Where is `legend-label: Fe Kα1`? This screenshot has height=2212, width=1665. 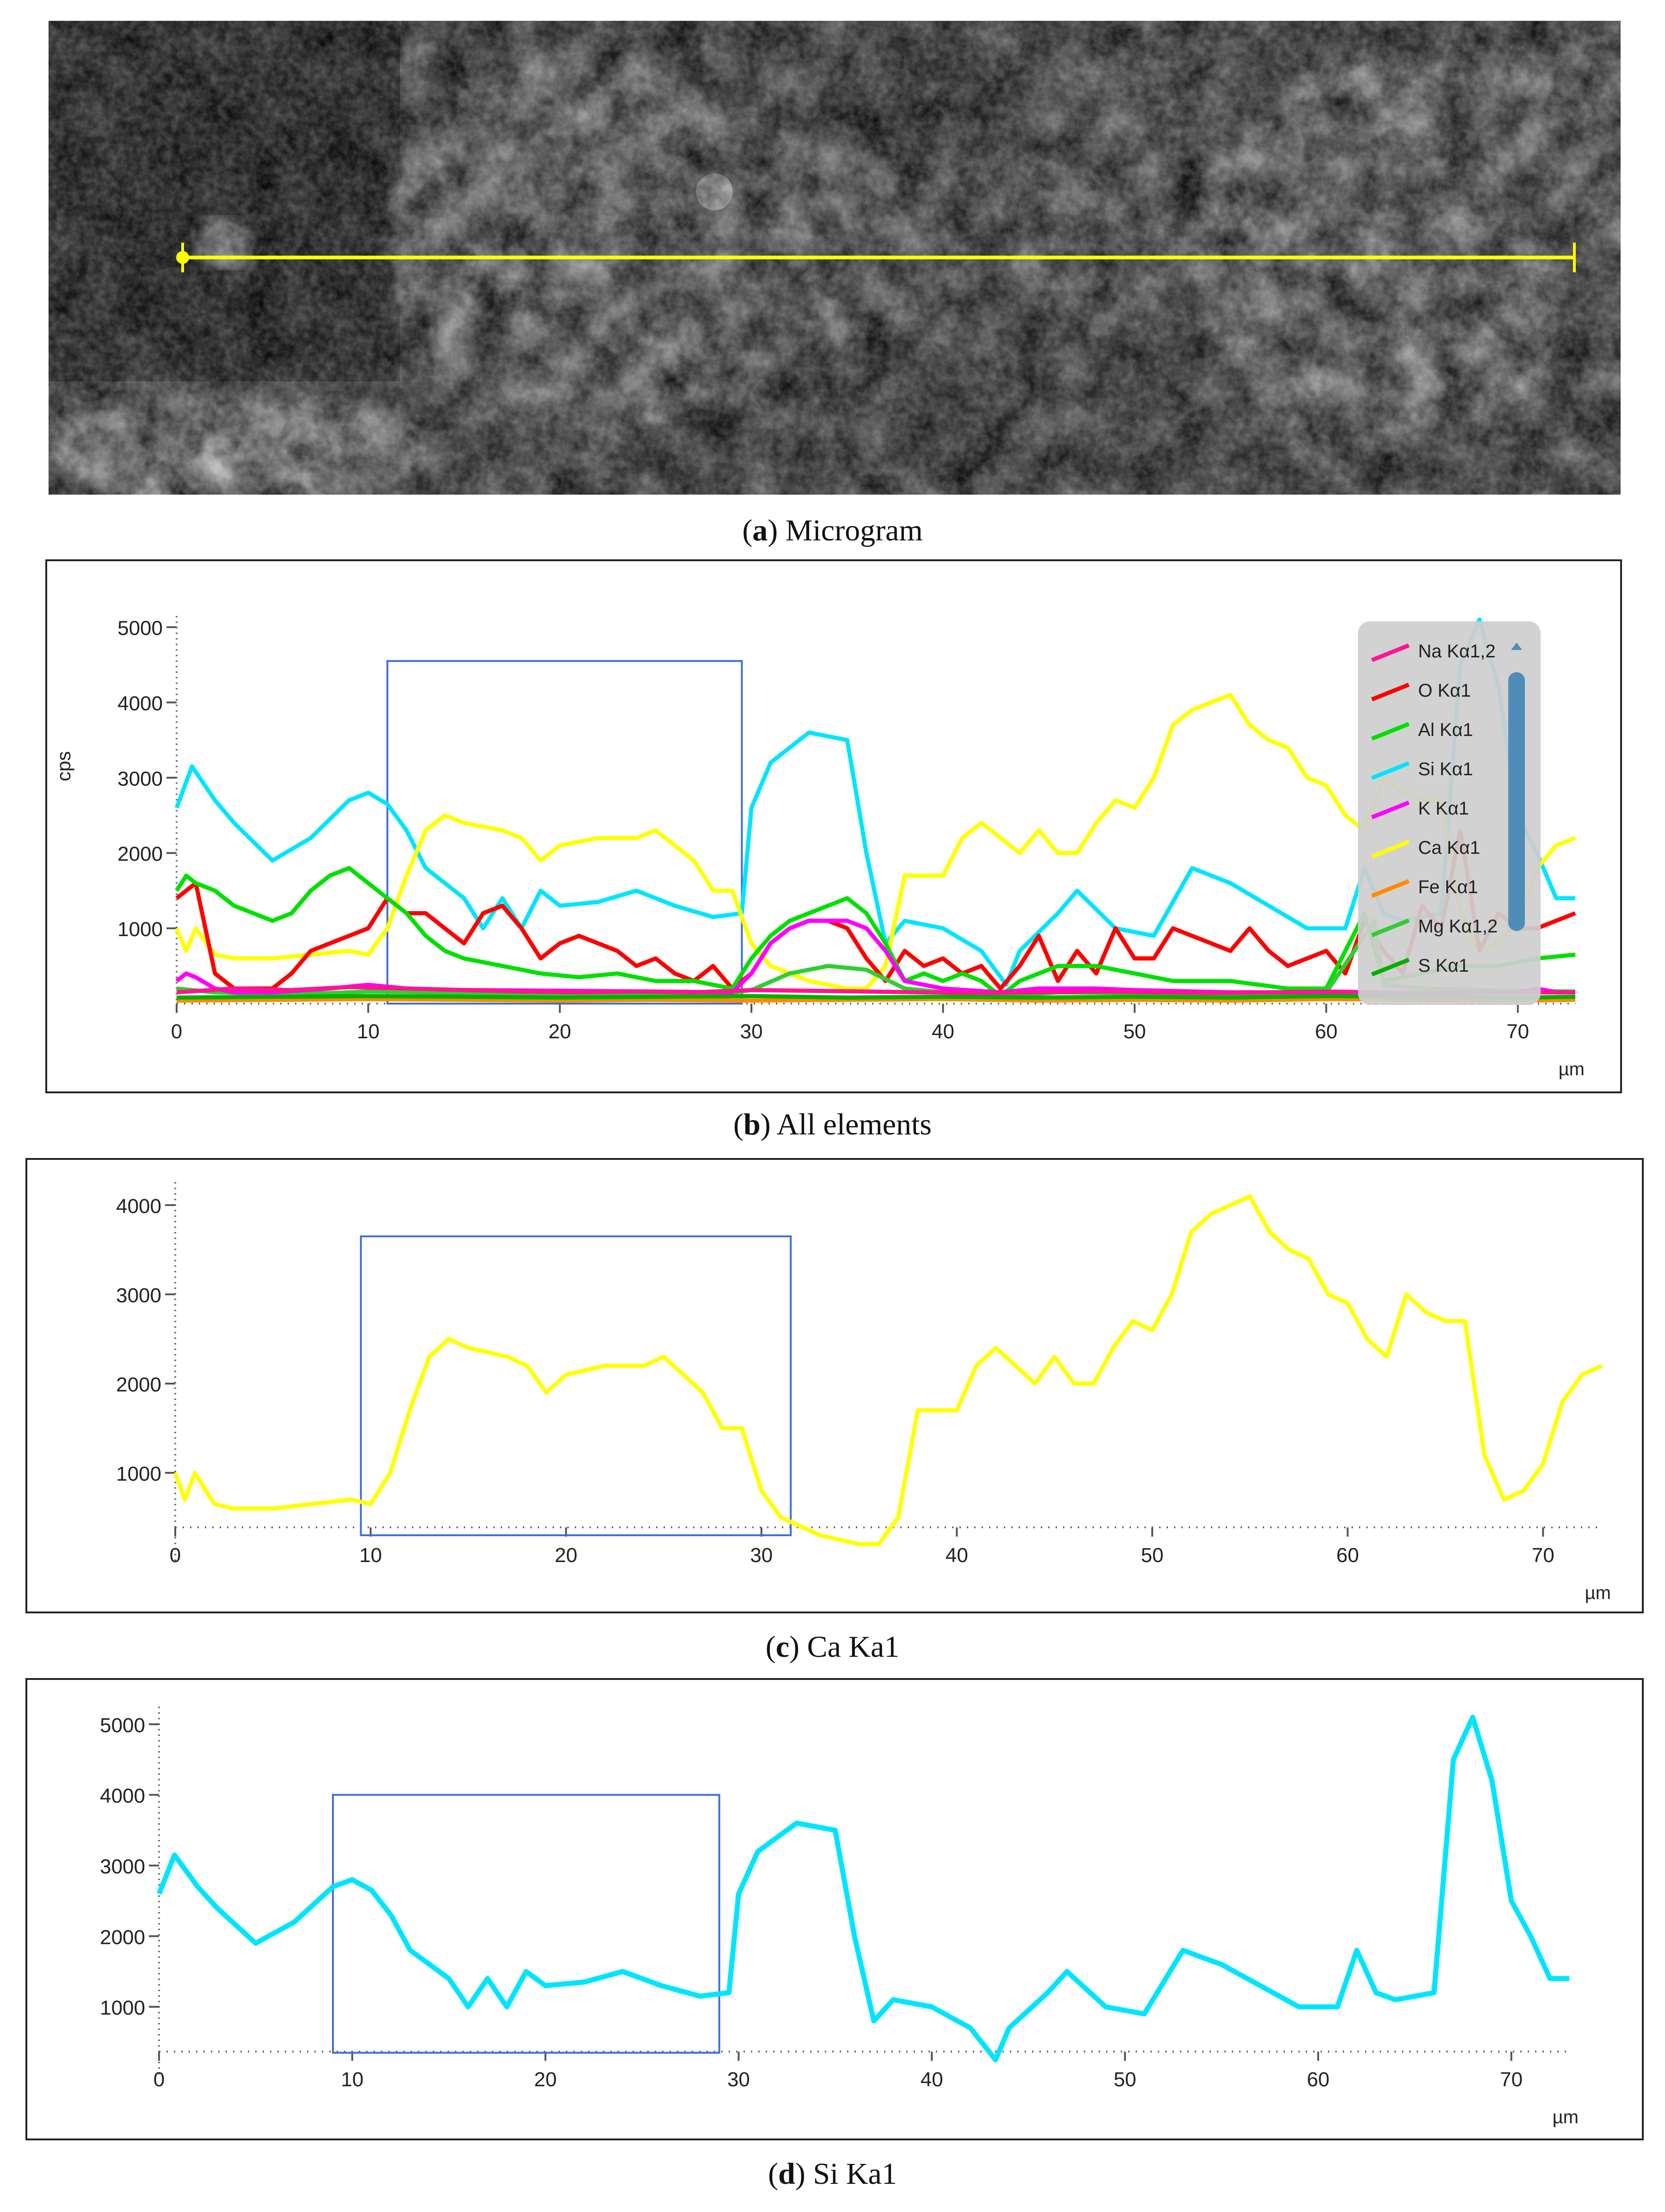 legend-label: Fe Kα1 is located at coordinates (1448, 887).